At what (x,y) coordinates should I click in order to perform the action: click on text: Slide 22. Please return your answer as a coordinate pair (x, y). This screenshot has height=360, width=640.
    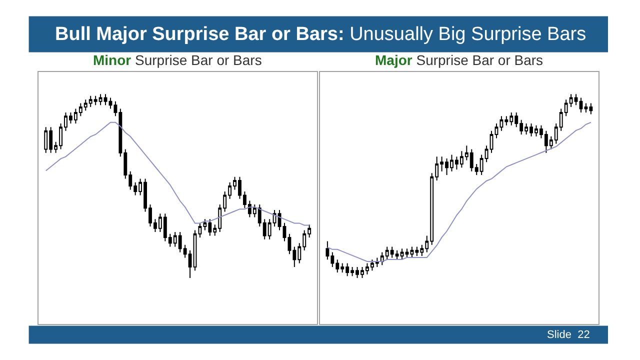
    Looking at the image, I should click on (568, 335).